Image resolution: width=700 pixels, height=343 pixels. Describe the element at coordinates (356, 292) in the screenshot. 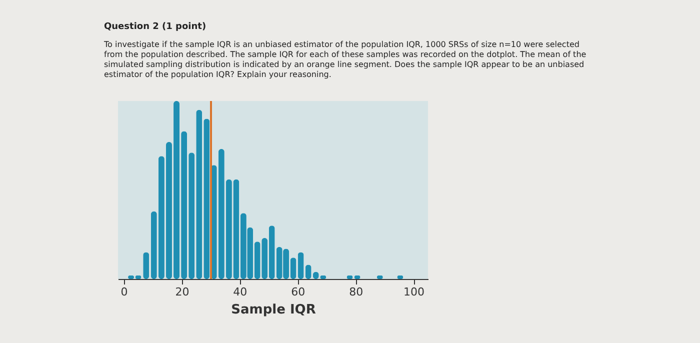

I see `x-tick-label: 80` at that location.